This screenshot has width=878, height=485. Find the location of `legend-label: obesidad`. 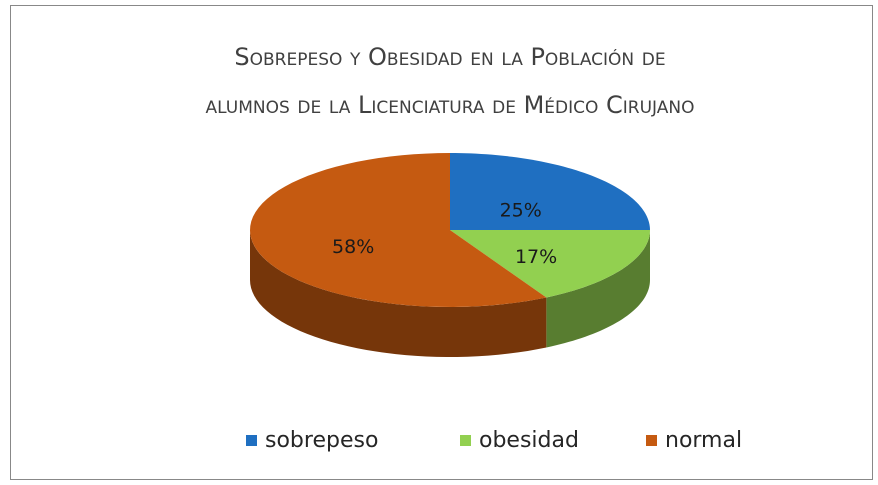

legend-label: obesidad is located at coordinates (529, 440).